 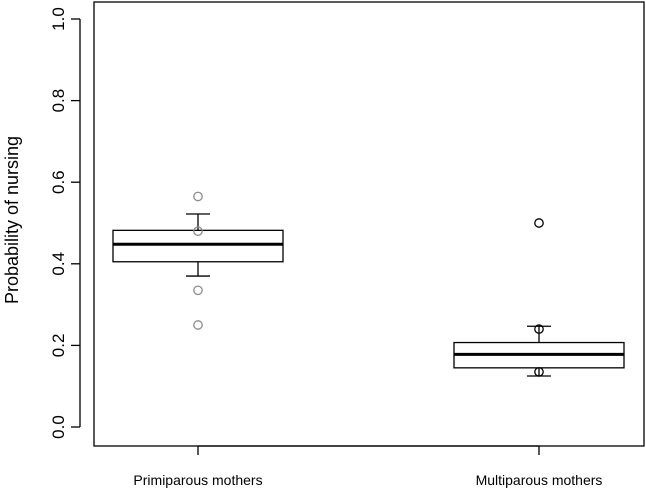 I want to click on iqr-box, so click(x=198, y=246).